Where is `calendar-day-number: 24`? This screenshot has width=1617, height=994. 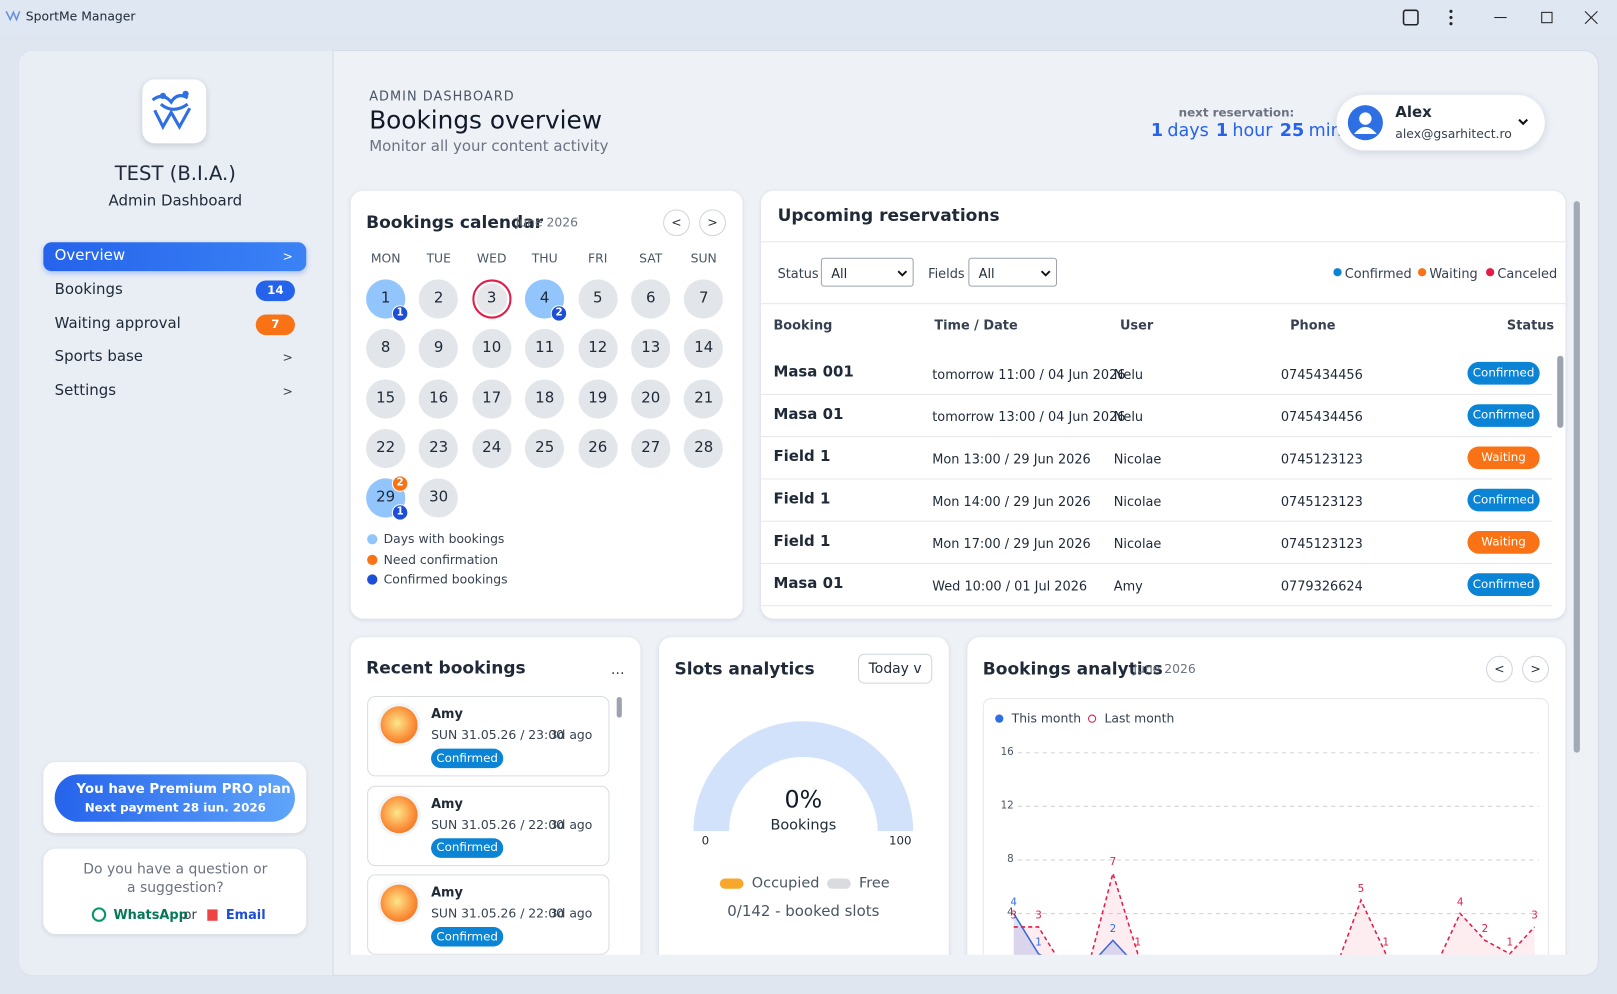 calendar-day-number: 24 is located at coordinates (492, 447).